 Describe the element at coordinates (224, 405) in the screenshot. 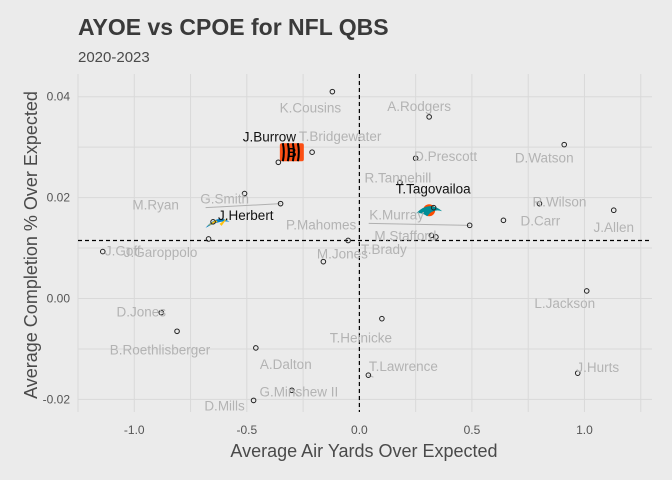

I see `label-d-mills: D.Mills` at that location.